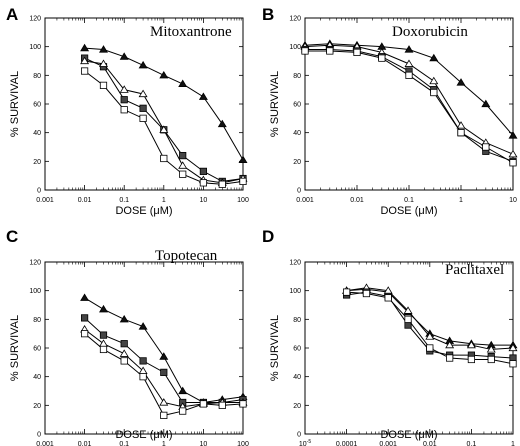 Image resolution: width=520 pixels, height=446 pixels. What do you see at coordinates (35, 263) in the screenshot?
I see `y-tick-label: 120` at bounding box center [35, 263].